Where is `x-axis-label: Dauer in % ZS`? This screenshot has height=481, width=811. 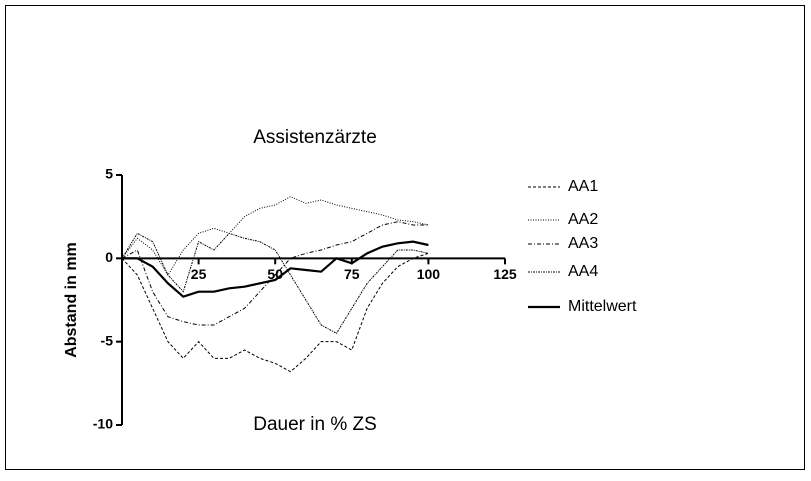
x-axis-label: Dauer in % ZS is located at coordinates (315, 424).